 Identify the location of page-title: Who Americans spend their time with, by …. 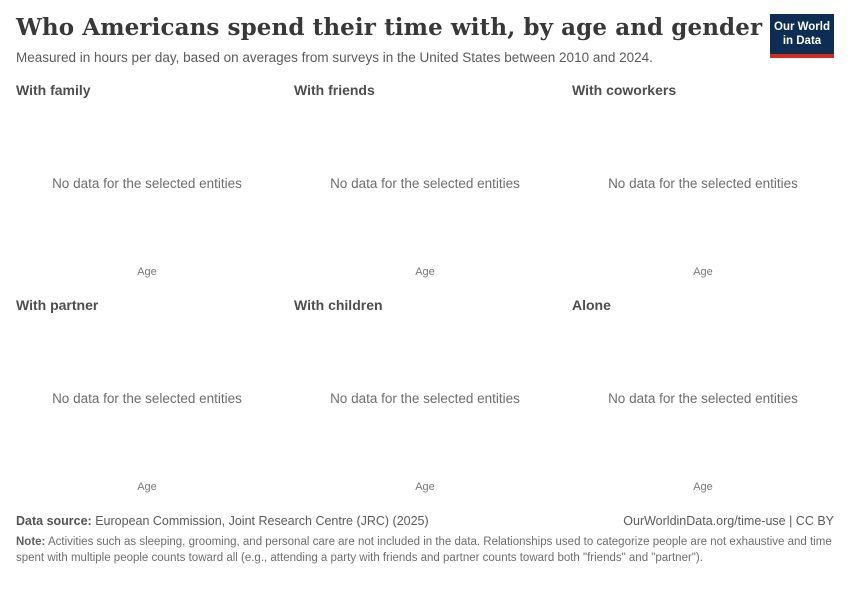
(389, 27).